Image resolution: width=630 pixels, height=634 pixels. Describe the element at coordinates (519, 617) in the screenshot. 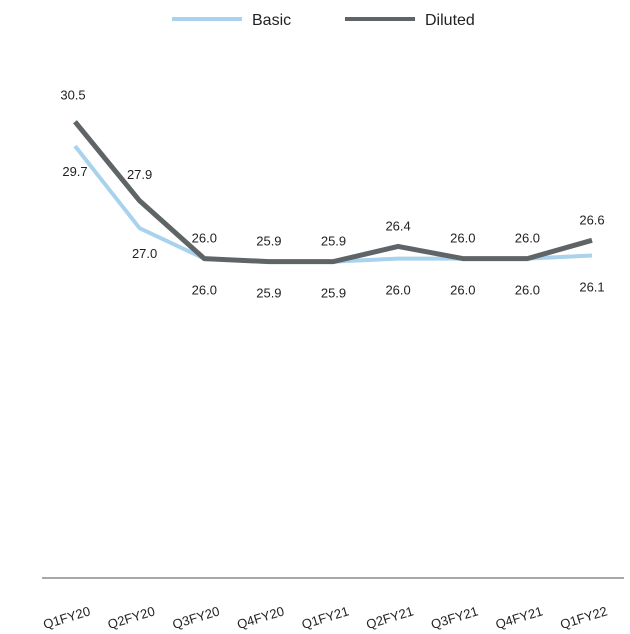

I see `x-tick-label: Q4FY21` at that location.